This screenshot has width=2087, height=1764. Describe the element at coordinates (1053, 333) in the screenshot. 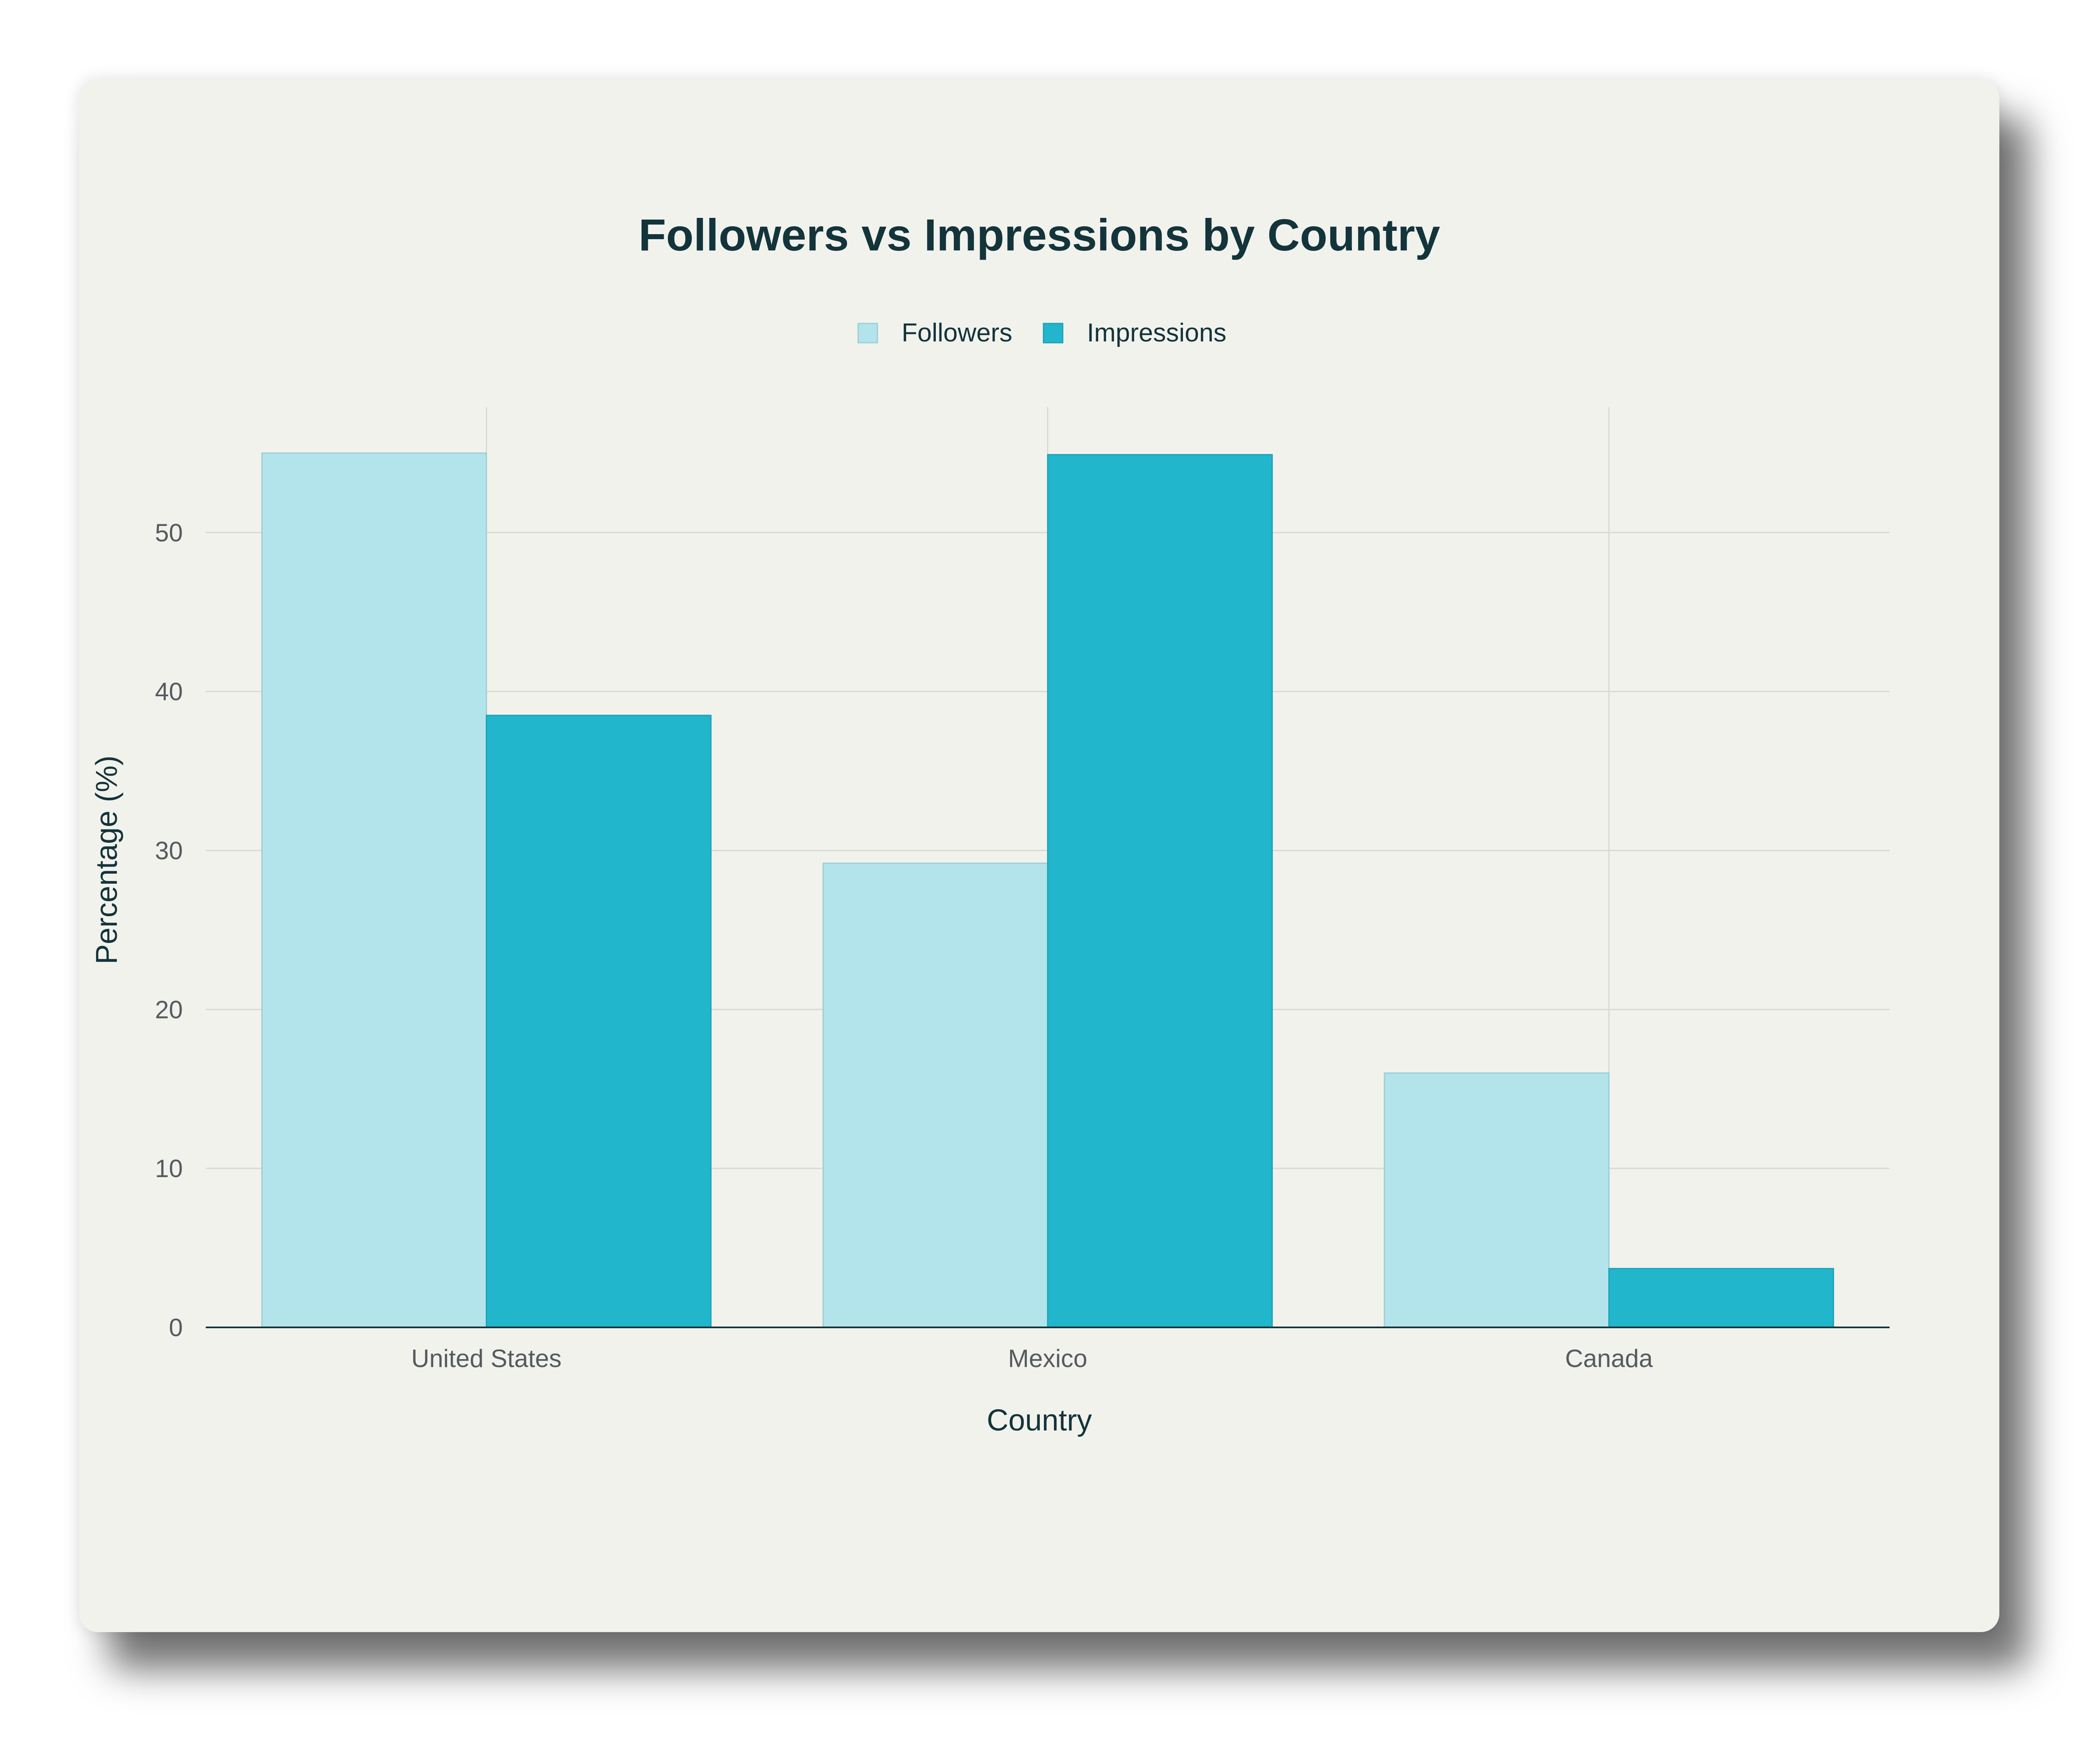

I see `legend-swatch-impressions` at that location.